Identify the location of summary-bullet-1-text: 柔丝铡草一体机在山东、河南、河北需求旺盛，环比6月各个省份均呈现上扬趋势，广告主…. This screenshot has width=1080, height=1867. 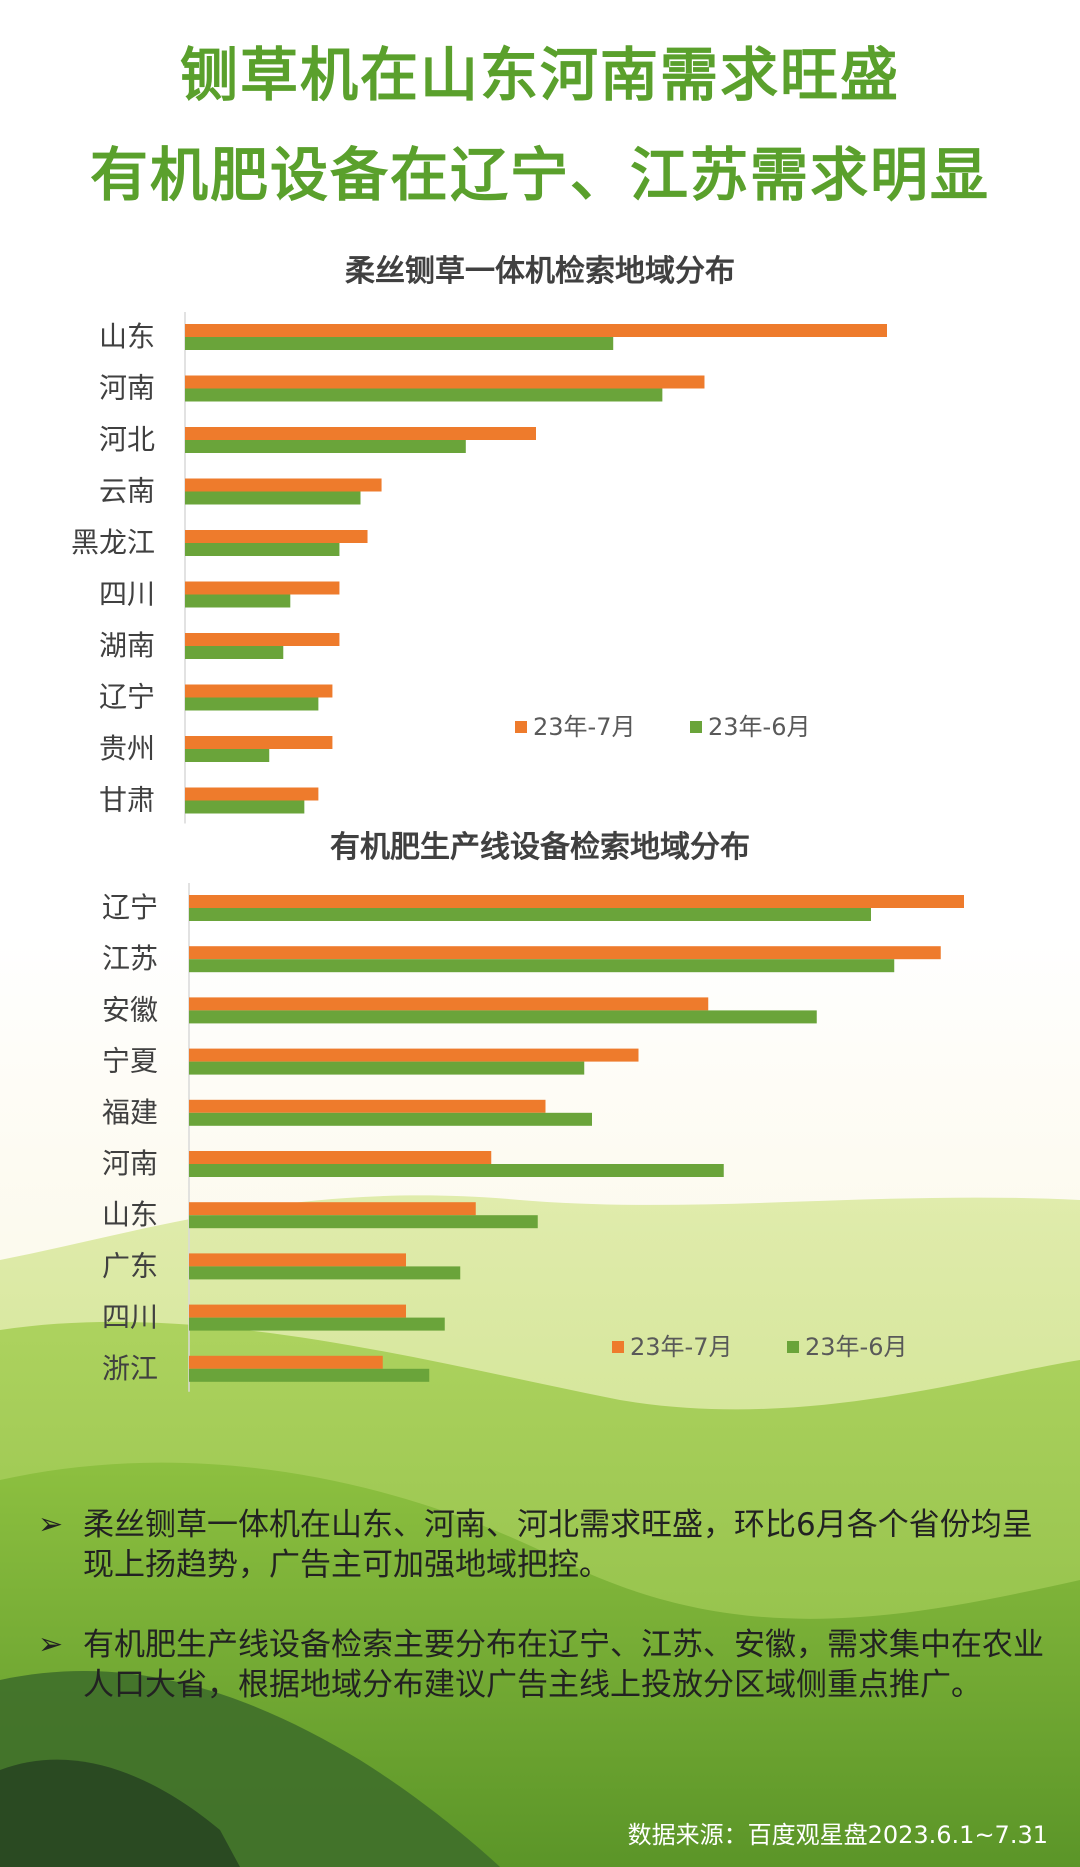
(558, 1545).